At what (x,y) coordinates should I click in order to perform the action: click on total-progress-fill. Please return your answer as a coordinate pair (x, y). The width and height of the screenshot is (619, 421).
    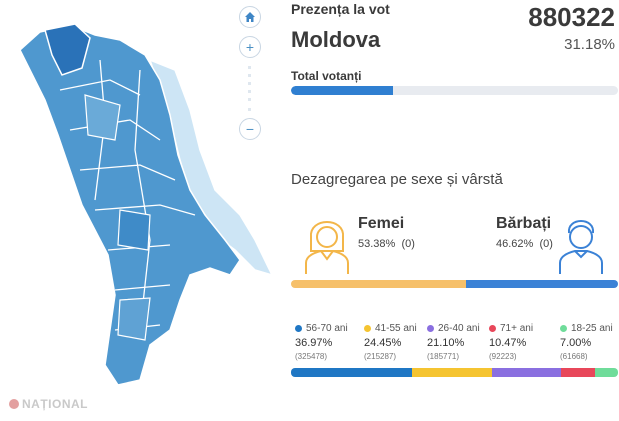
    Looking at the image, I should click on (342, 90).